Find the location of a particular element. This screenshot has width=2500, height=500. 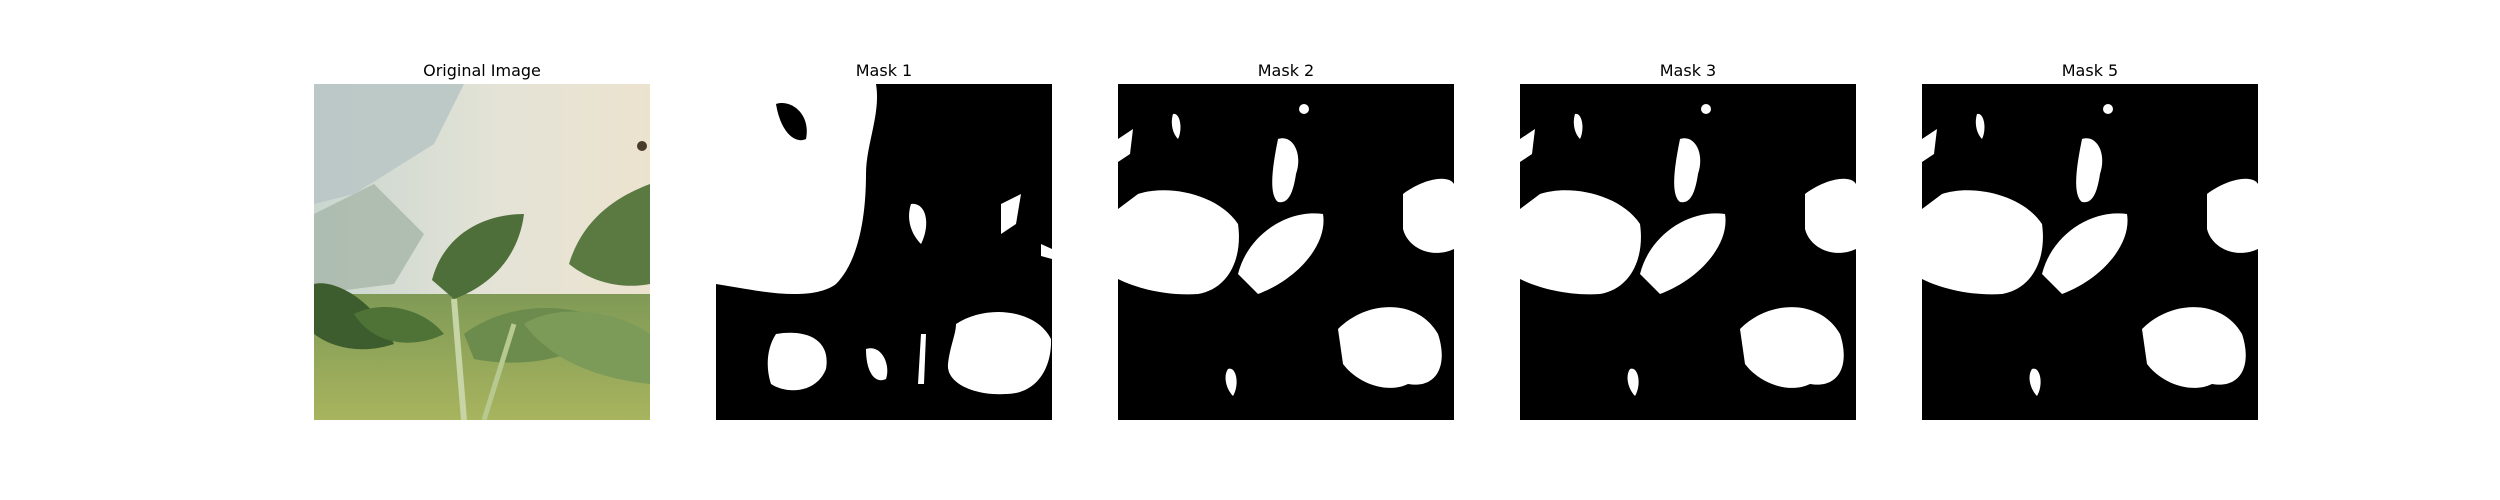

mask-5-shapes is located at coordinates (2090, 252).